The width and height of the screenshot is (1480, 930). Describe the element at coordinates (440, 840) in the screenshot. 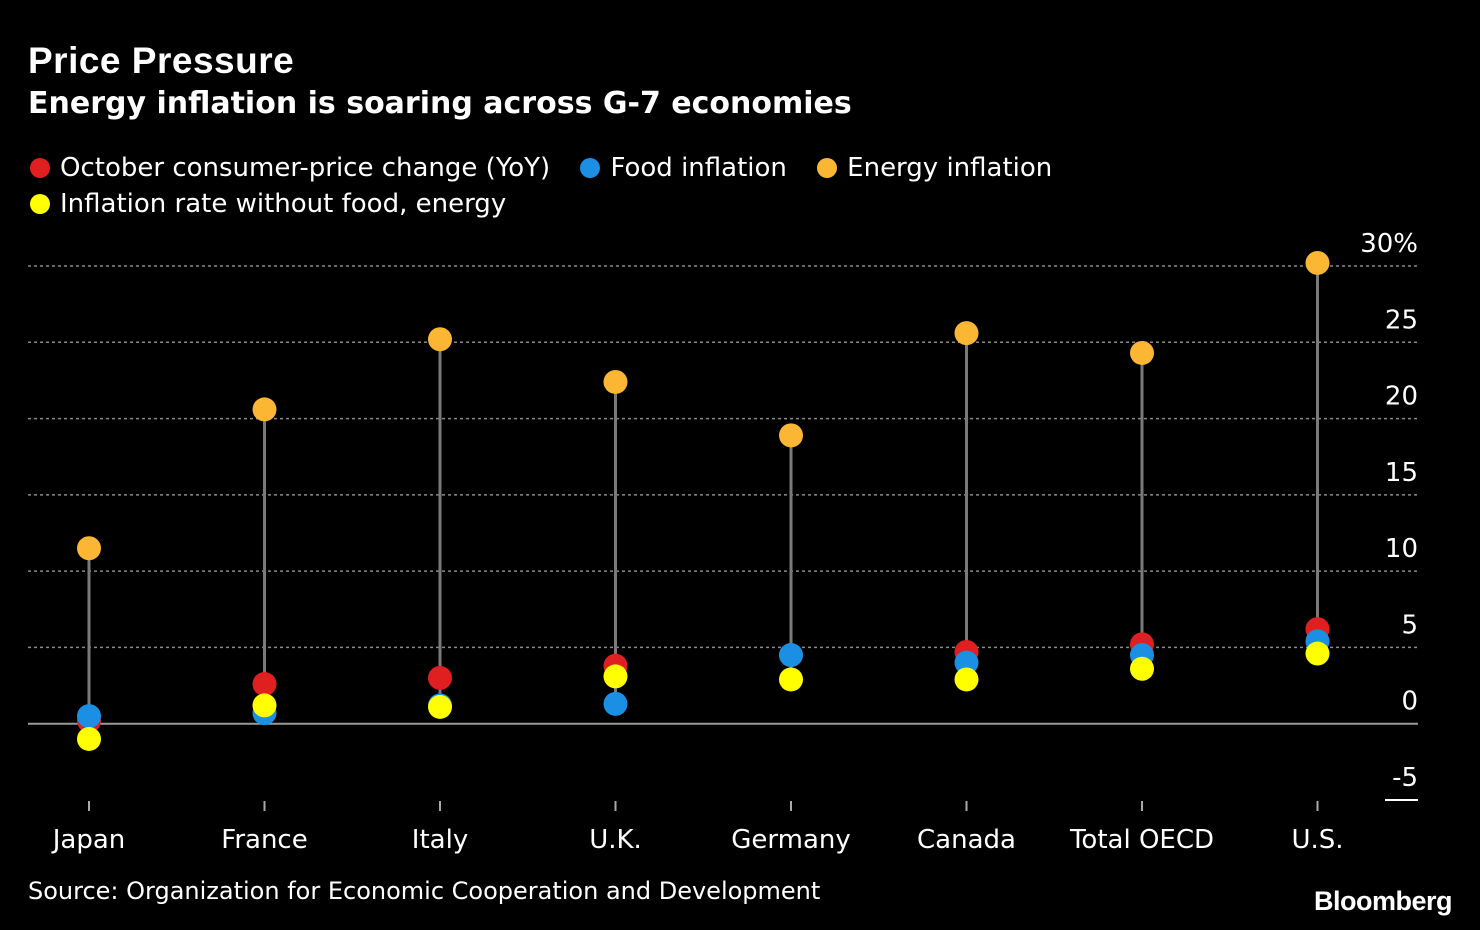

I see `x-tick-label: Italy` at that location.